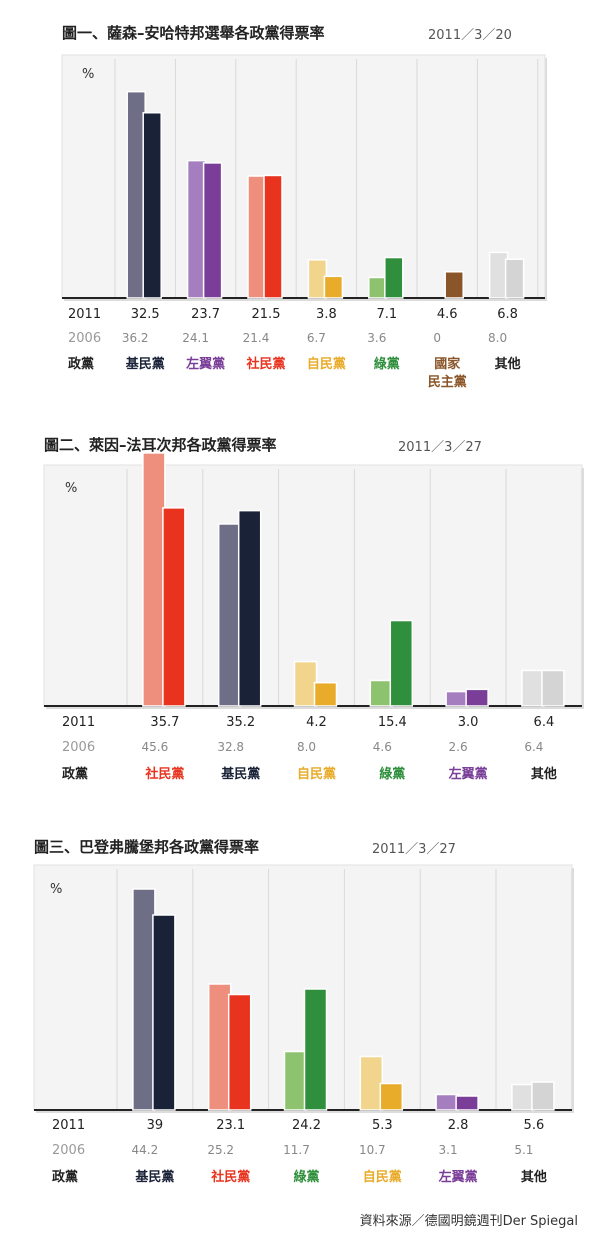  Describe the element at coordinates (193, 33) in the screenshot. I see `chart-title: 圖一、薩森–安哈特邦選舉各政黨得票率` at that location.